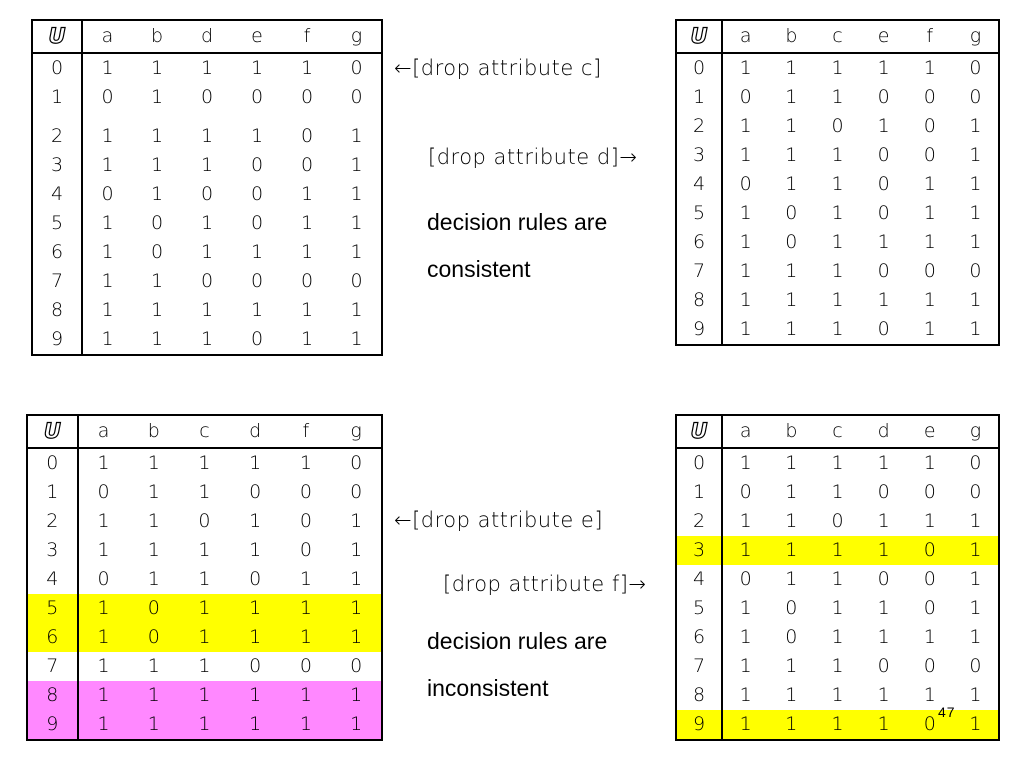 The image size is (1024, 768). Describe the element at coordinates (479, 269) in the screenshot. I see `consistent-message-line2: consistent` at that location.